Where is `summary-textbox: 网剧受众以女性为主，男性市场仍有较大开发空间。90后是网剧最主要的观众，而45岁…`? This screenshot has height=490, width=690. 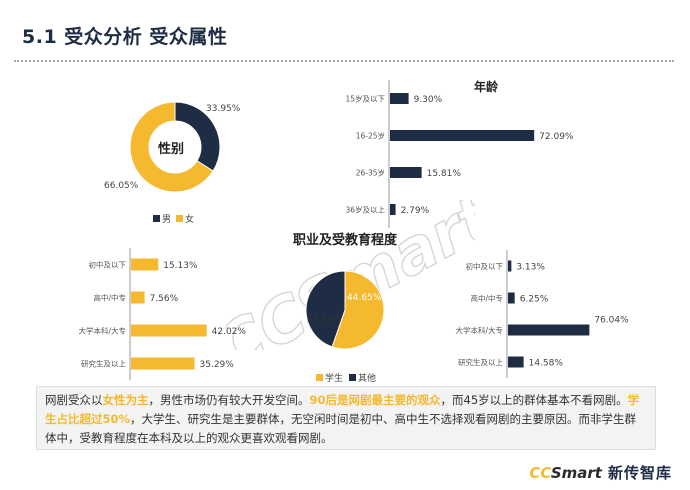
summary-textbox: 网剧受众以女性为主，男性市场仍有较大开发空间。90后是网剧最主要的观众，而45岁… is located at coordinates (346, 418).